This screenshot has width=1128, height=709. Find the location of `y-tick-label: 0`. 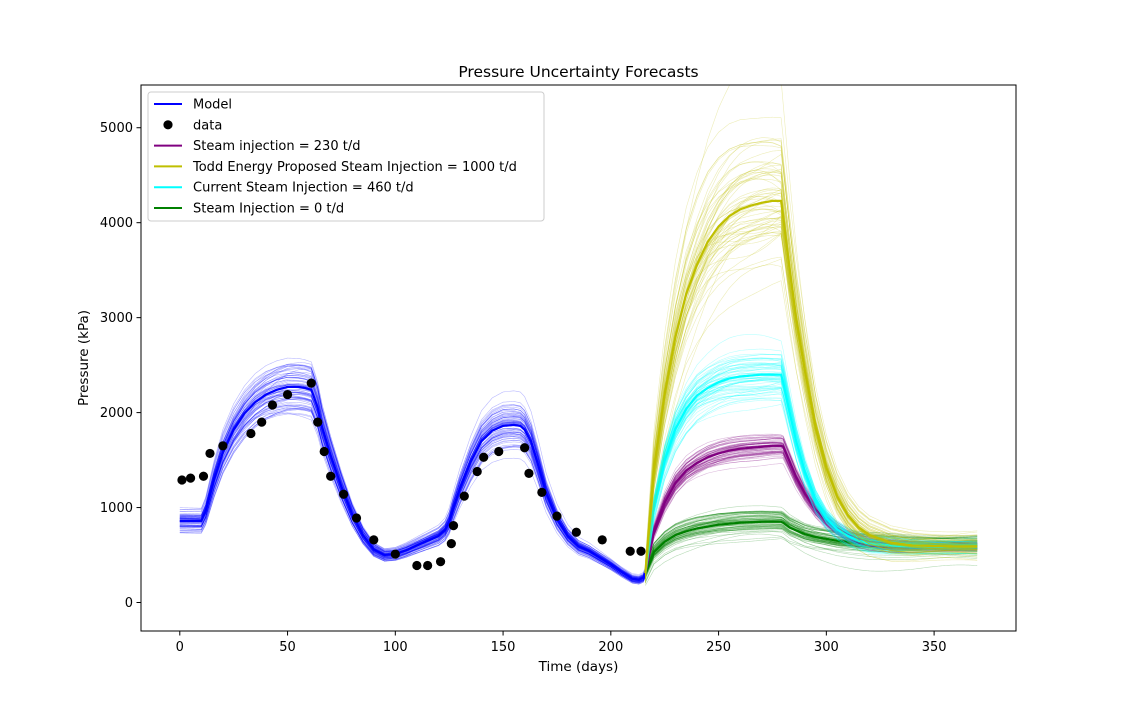

y-tick-label: 0 is located at coordinates (129, 603).